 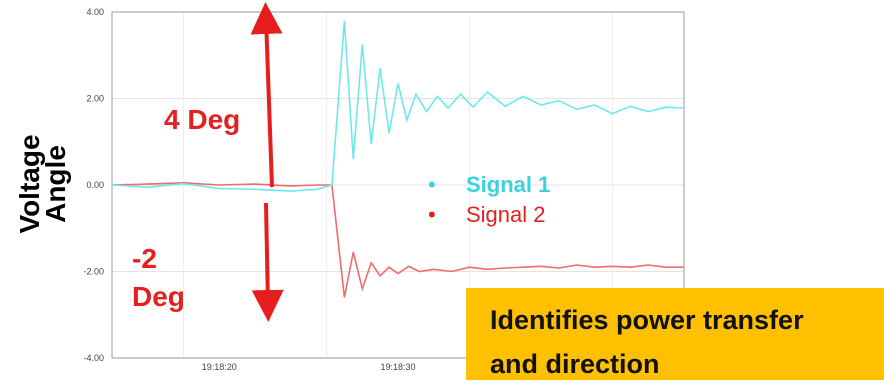 I want to click on annotation-4deg: 4 Deg, so click(x=202, y=119).